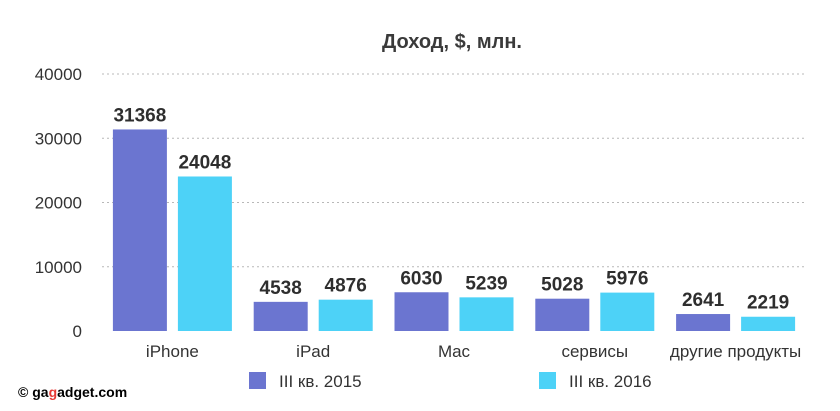  Describe the element at coordinates (486, 283) in the screenshot. I see `data-label: 5239` at that location.